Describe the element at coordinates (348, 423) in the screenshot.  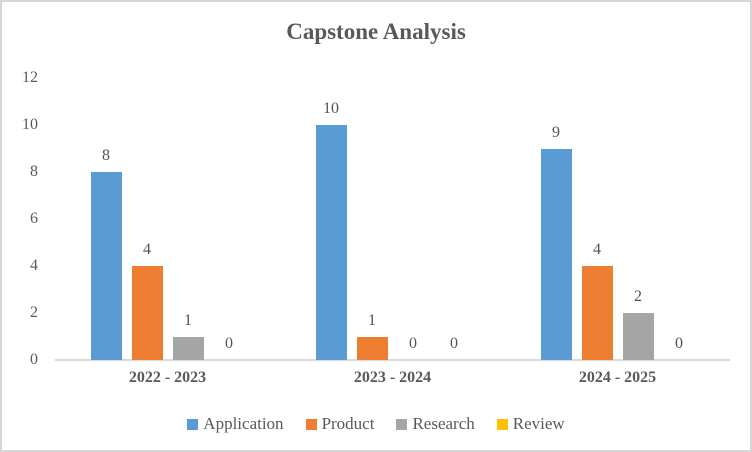
I see `legend-label: Product` at that location.